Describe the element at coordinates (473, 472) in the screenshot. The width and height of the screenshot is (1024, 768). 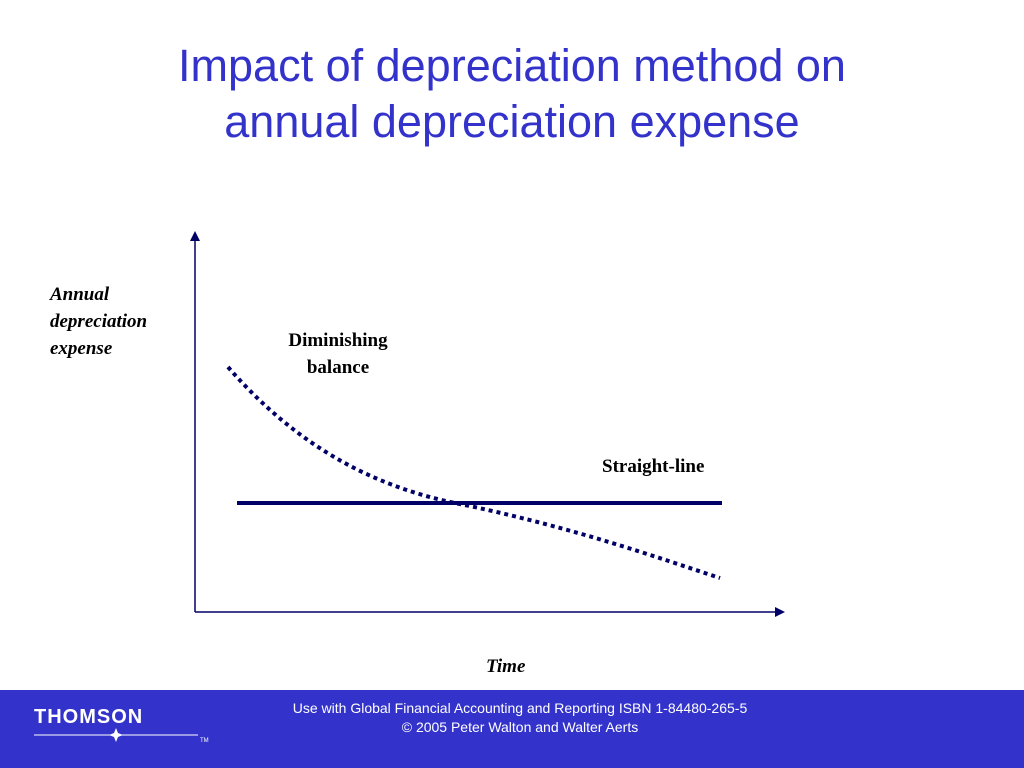
I see `diminishing-balance-curve` at that location.